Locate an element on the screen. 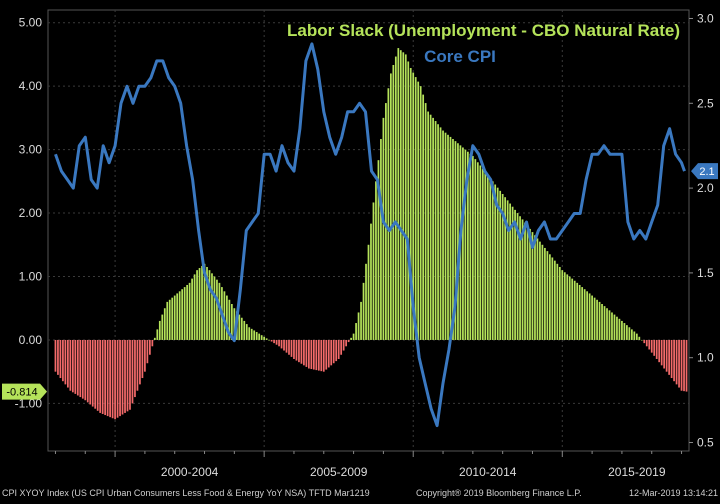  left-tick-label: 3.00 is located at coordinates (31, 150).